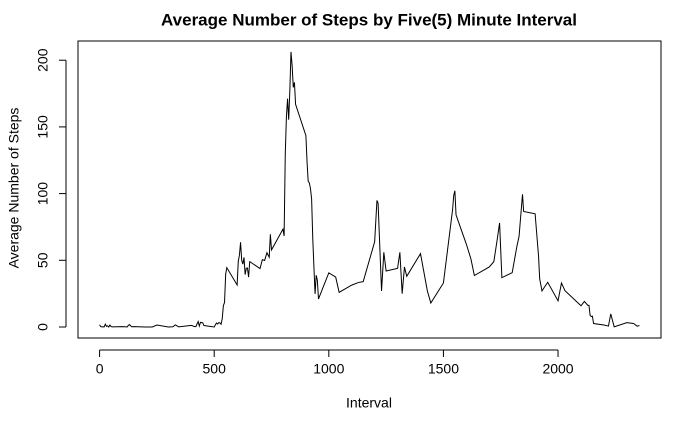 The width and height of the screenshot is (700, 432). I want to click on x-tick-label: 2000, so click(557, 369).